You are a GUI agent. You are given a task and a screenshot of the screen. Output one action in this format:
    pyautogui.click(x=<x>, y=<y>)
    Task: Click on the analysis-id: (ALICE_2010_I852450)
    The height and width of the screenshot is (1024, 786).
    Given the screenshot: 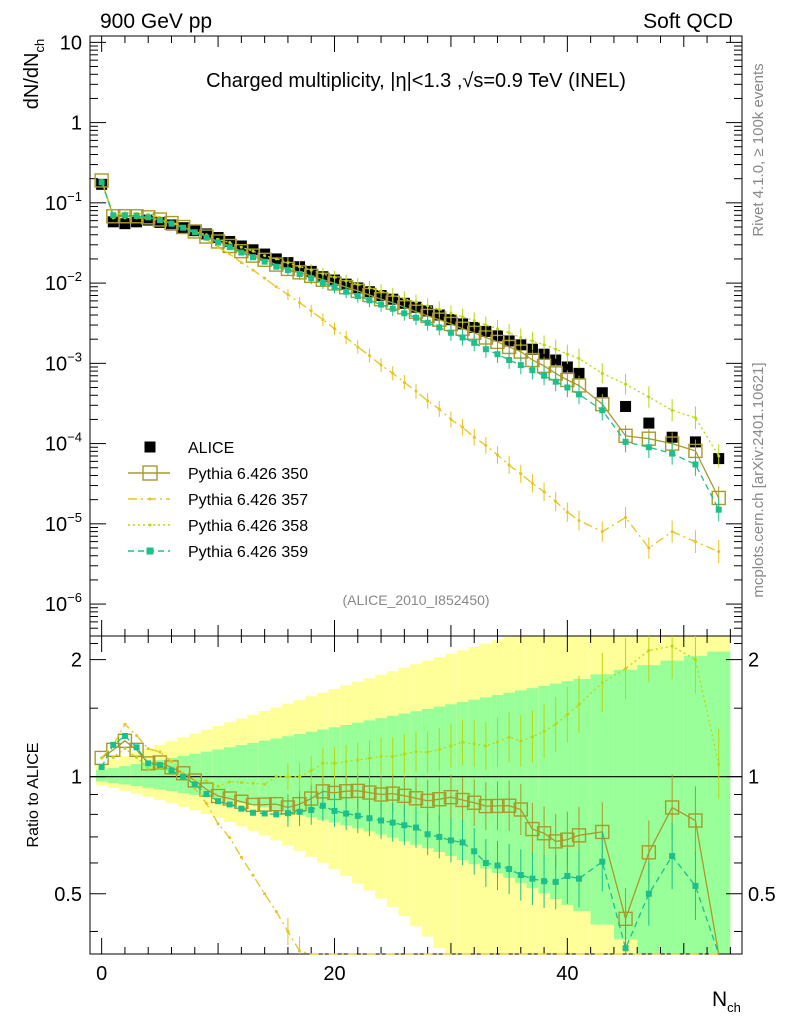 What is the action you would take?
    pyautogui.click(x=415, y=600)
    